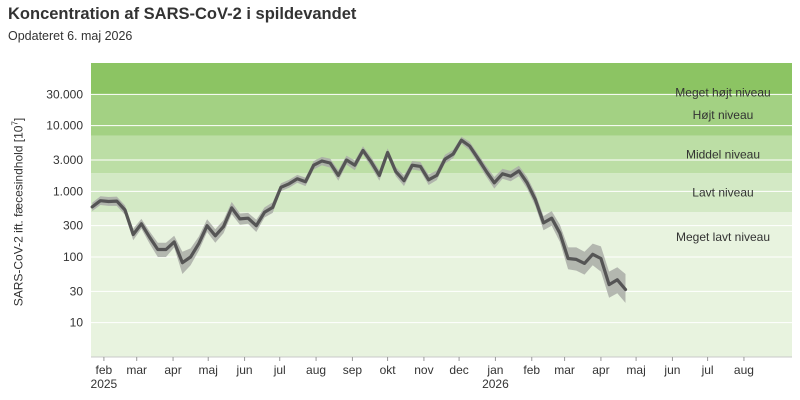  Describe the element at coordinates (73, 257) in the screenshot. I see `y-tick-label: 100` at that location.